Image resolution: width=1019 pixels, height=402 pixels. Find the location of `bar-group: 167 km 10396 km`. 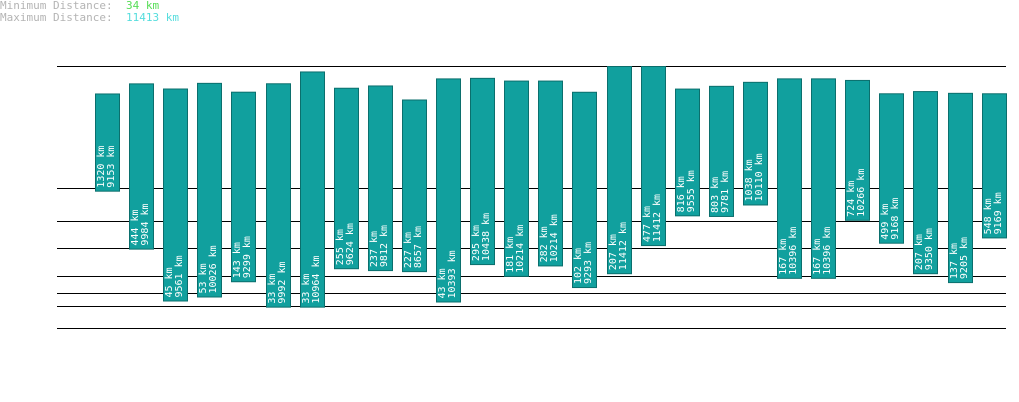

bar-group: 167 km 10396 km is located at coordinates (823, 178).